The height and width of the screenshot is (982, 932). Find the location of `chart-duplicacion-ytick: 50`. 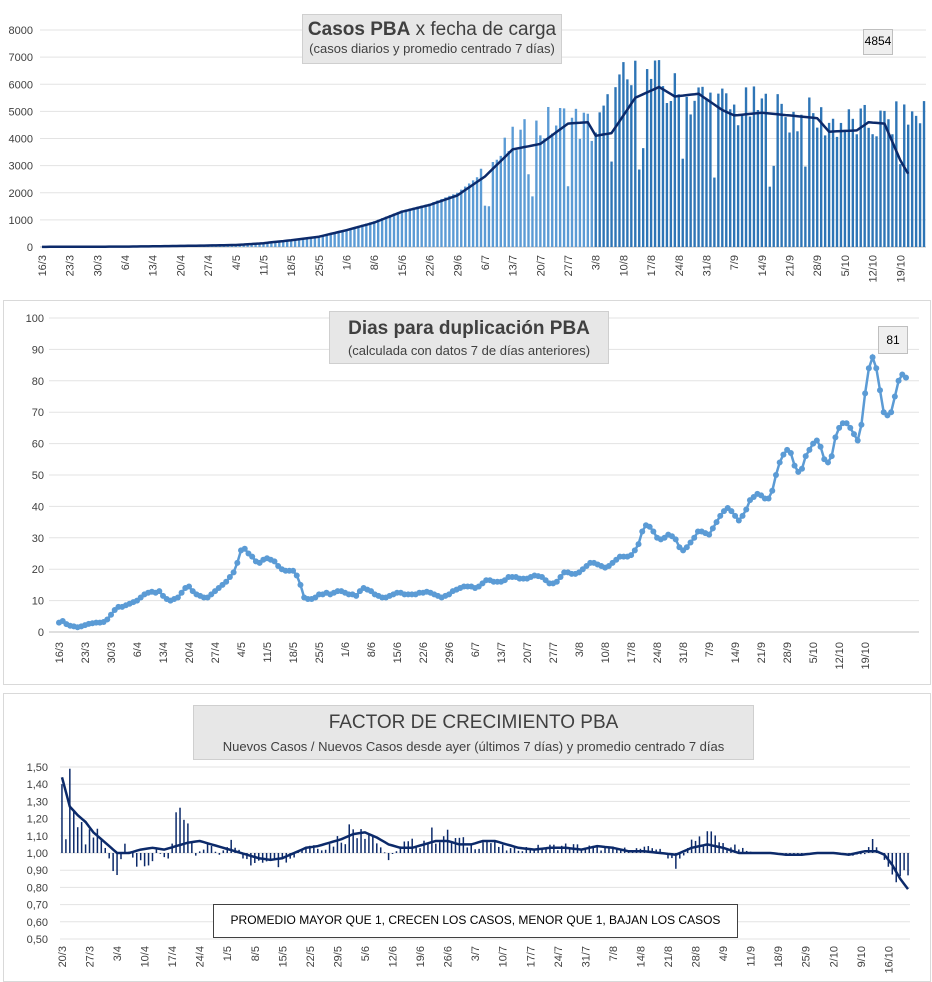

chart-duplicacion-ytick: 50 is located at coordinates (38, 476).